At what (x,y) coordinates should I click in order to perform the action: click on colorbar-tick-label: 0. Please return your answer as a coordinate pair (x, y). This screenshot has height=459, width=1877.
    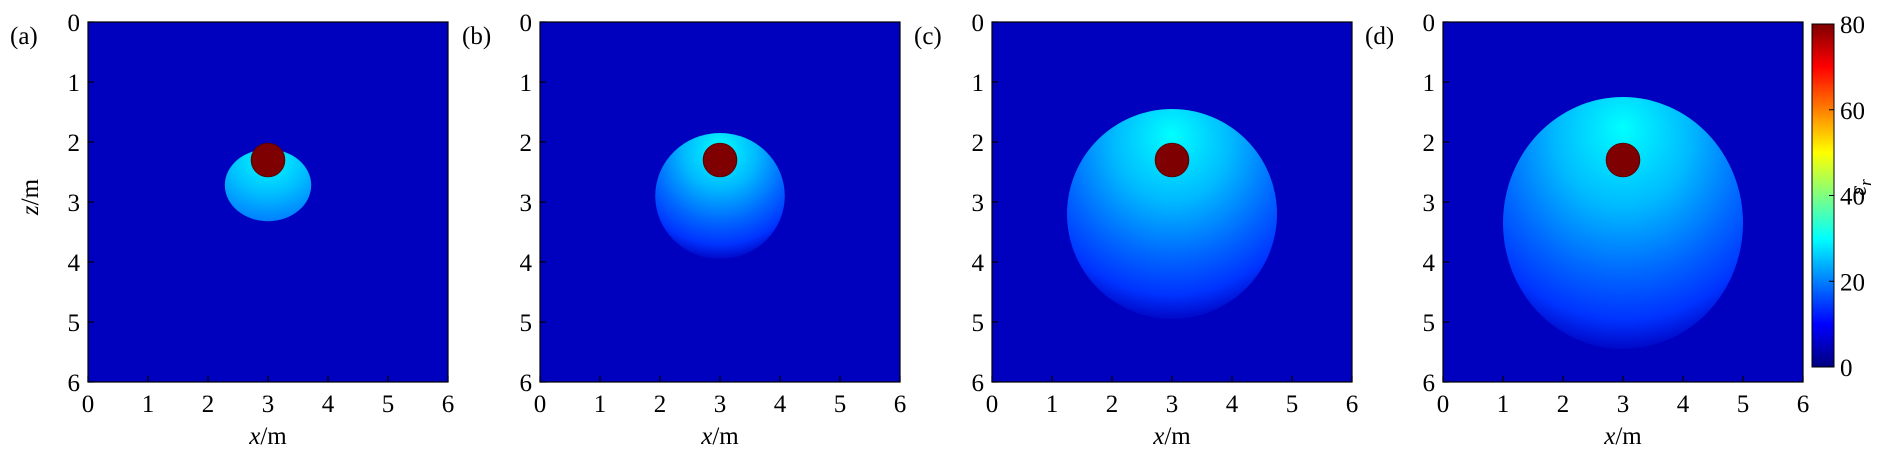
    Looking at the image, I should click on (1846, 368).